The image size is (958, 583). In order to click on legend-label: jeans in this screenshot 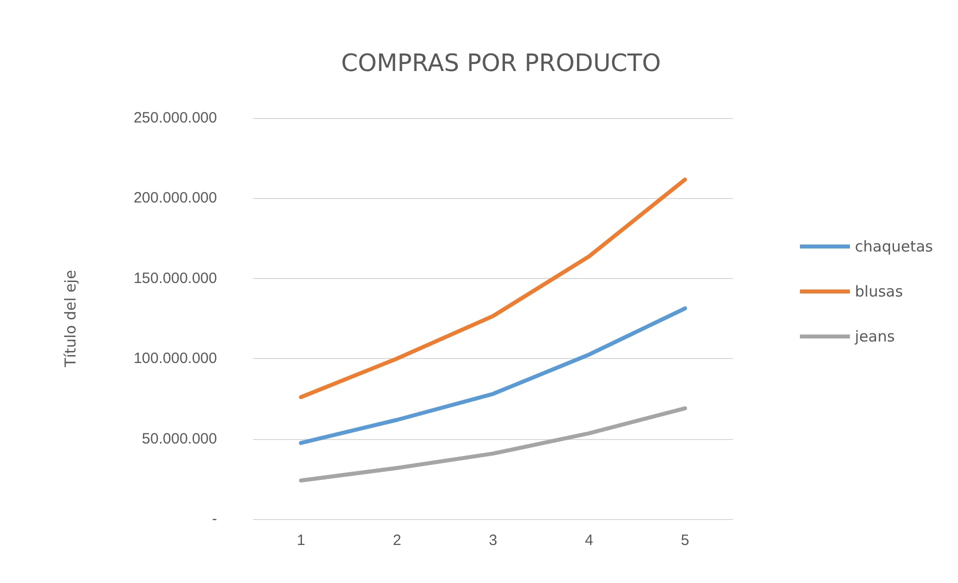, I will do `click(875, 337)`.